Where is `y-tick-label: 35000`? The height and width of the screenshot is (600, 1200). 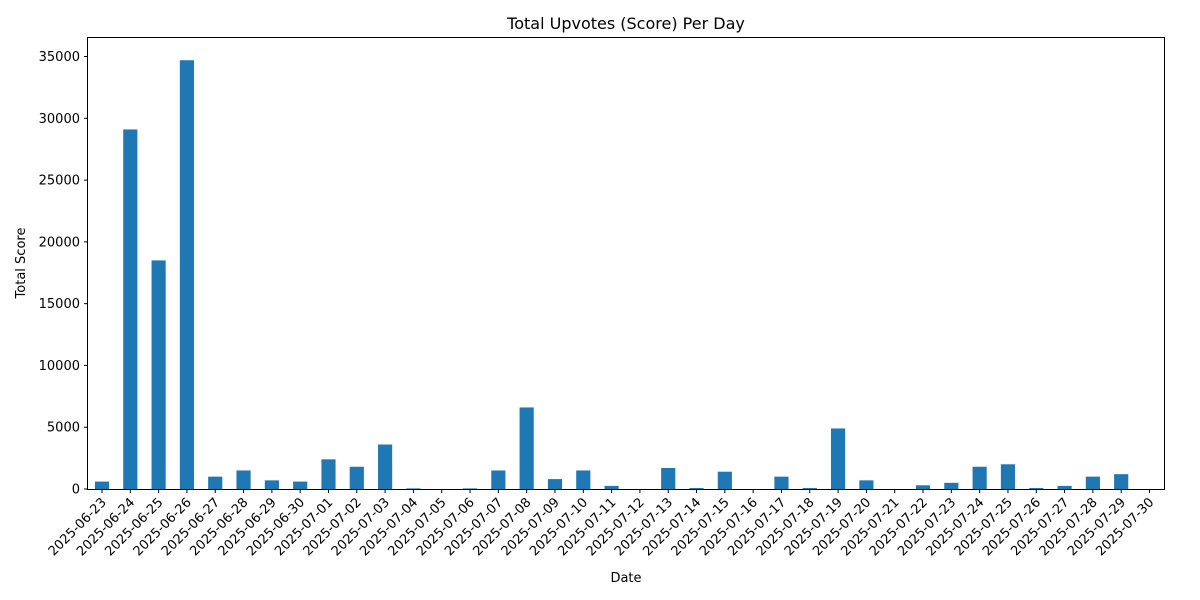
y-tick-label: 35000 is located at coordinates (59, 57).